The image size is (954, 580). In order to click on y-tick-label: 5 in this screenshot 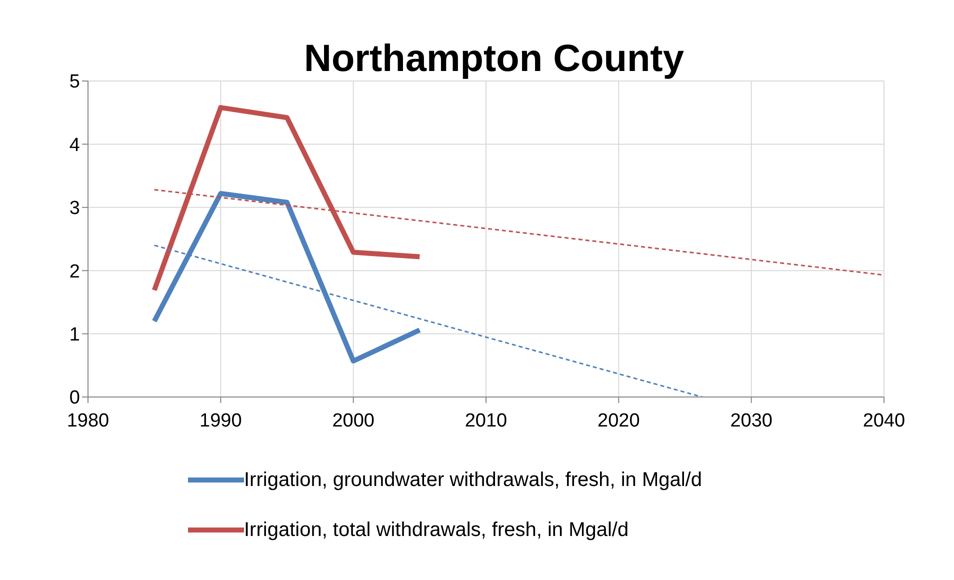, I will do `click(74, 82)`.